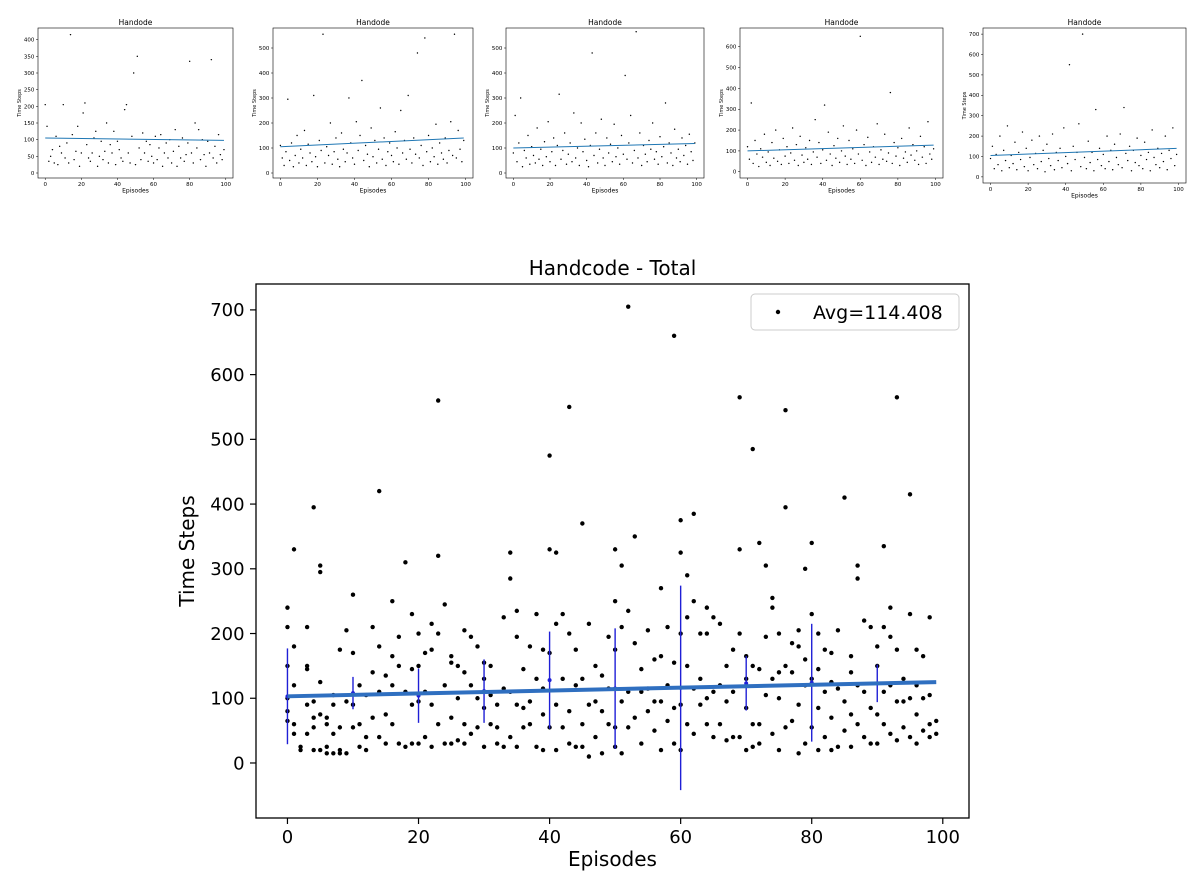 The width and height of the screenshot is (1204, 888). I want to click on x-tick-label: 80, so click(428, 185).